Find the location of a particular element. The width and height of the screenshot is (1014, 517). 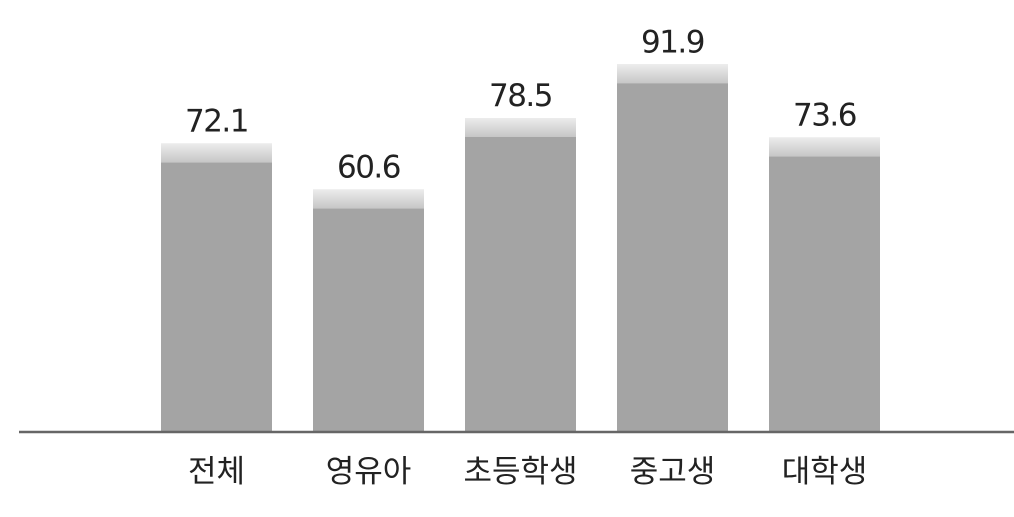

x-tick-label: 전체 is located at coordinates (216, 472).